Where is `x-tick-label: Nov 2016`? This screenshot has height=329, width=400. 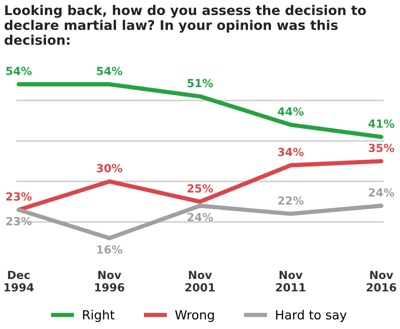 x-tick-label: Nov 2016 is located at coordinates (381, 281).